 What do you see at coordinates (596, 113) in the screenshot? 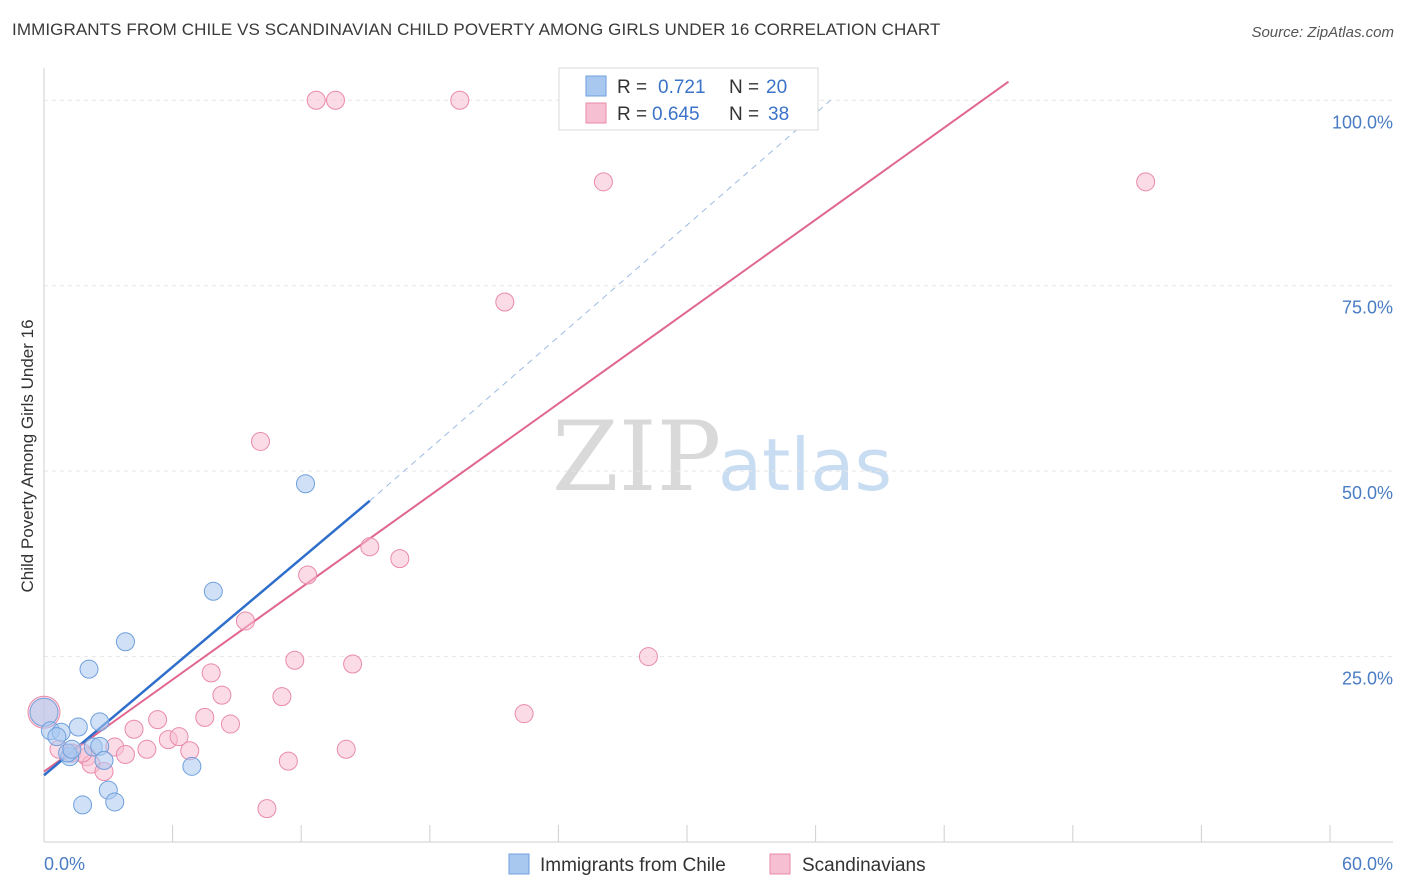
I see `legend-swatch-scandinavians` at bounding box center [596, 113].